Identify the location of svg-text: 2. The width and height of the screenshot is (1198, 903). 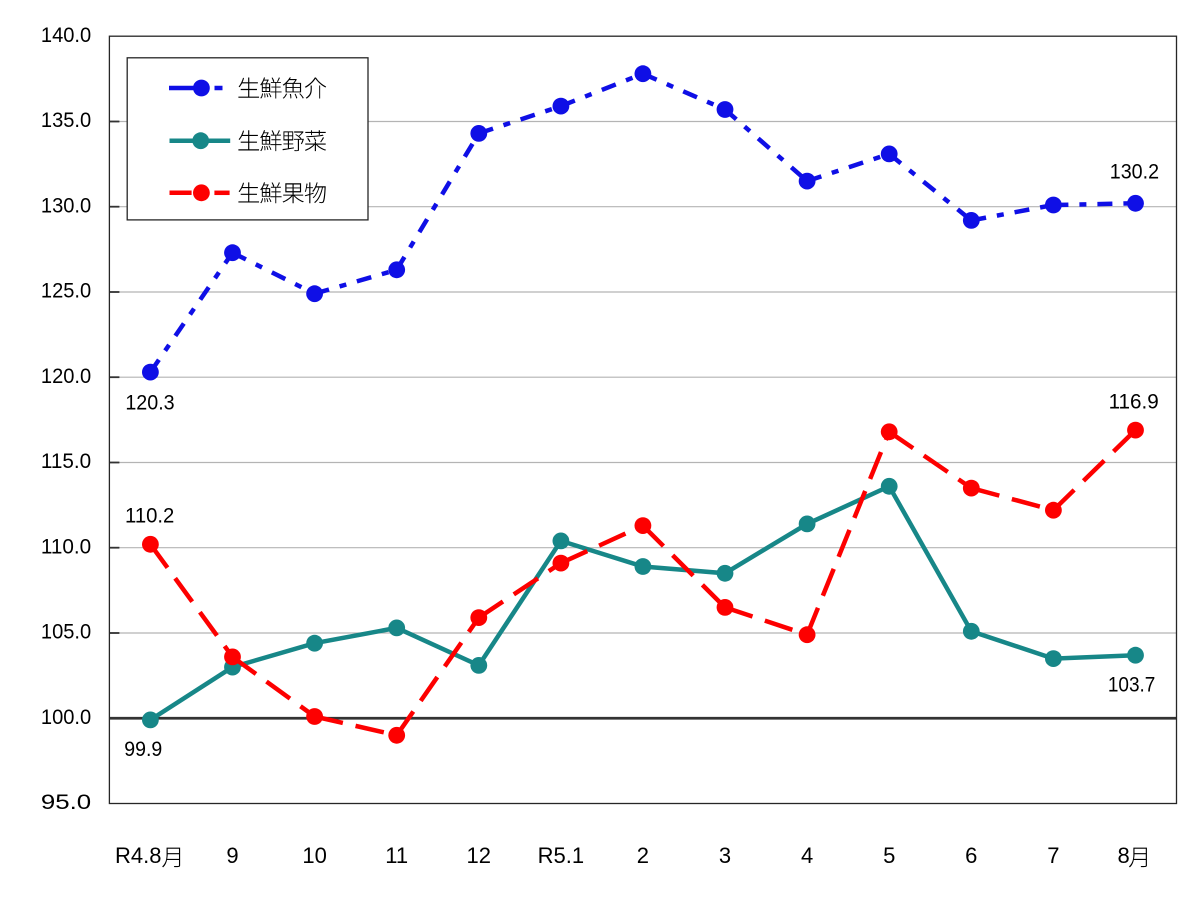
(643, 855).